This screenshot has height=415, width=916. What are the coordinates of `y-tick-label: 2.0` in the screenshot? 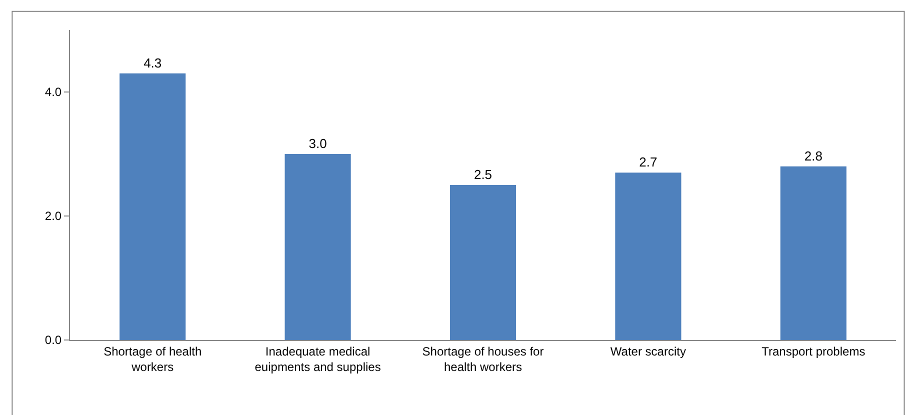 It's located at (53, 216).